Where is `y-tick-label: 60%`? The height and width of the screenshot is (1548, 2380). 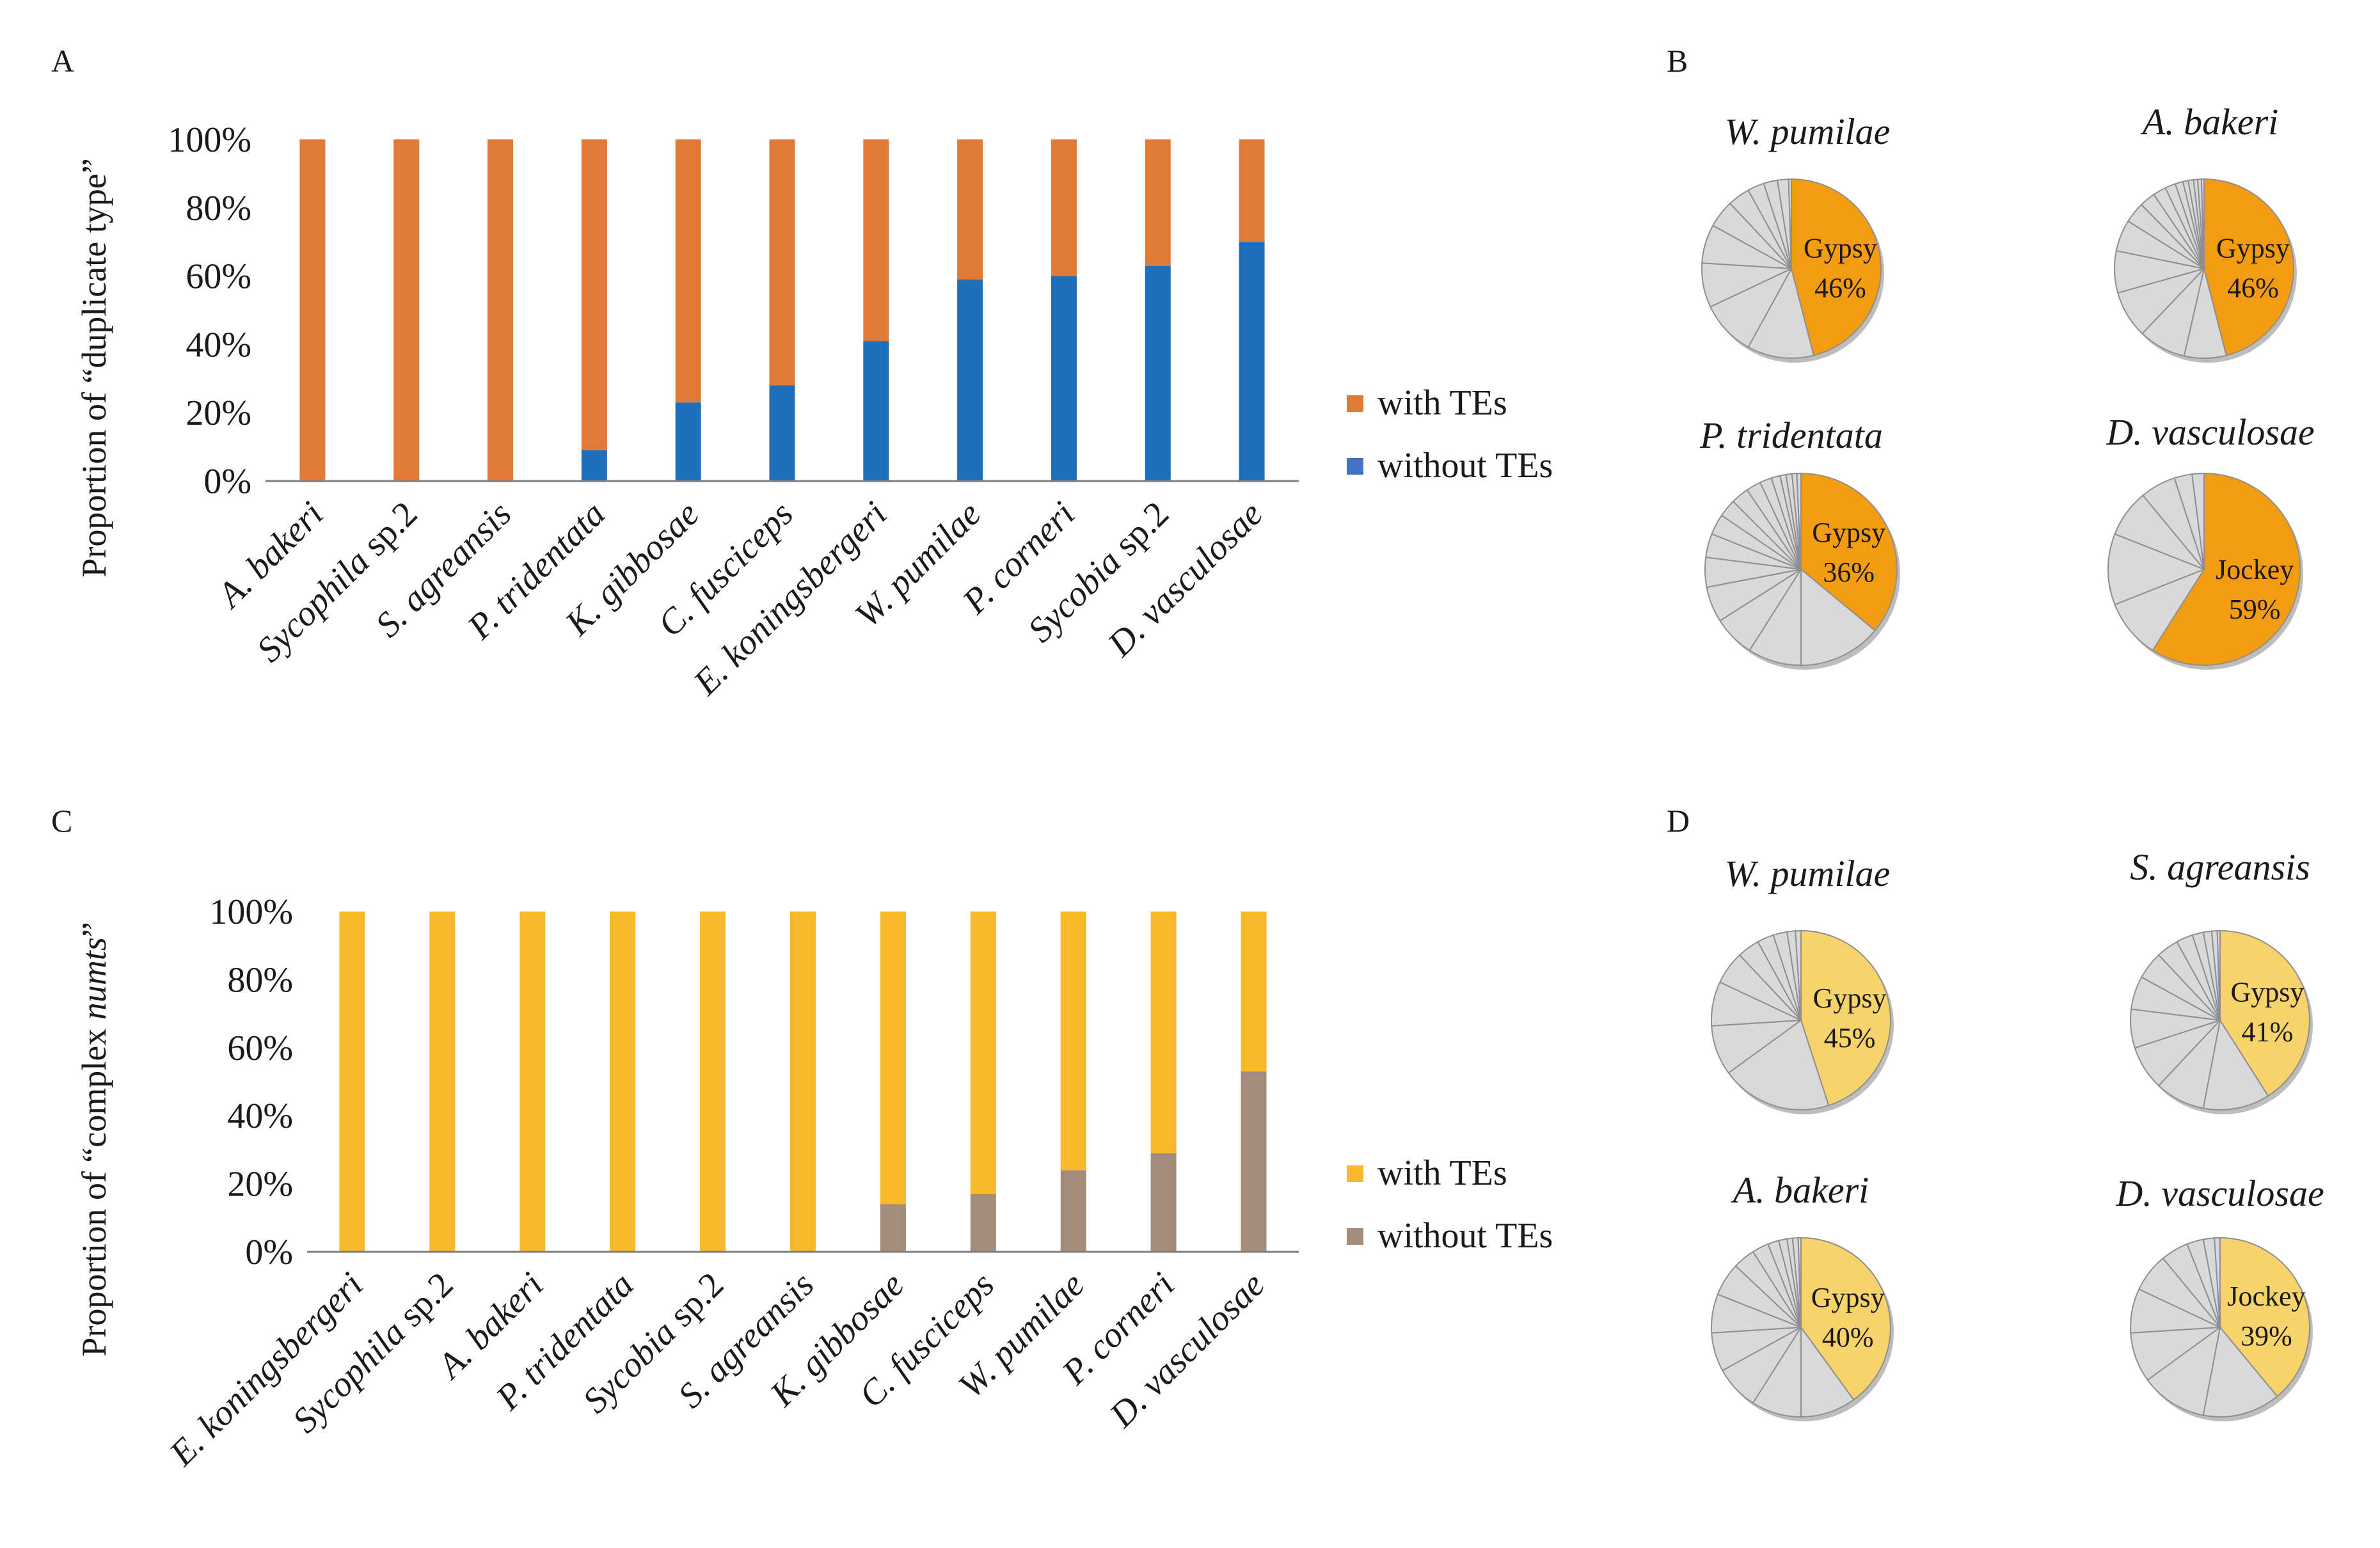 y-tick-label: 60% is located at coordinates (260, 1048).